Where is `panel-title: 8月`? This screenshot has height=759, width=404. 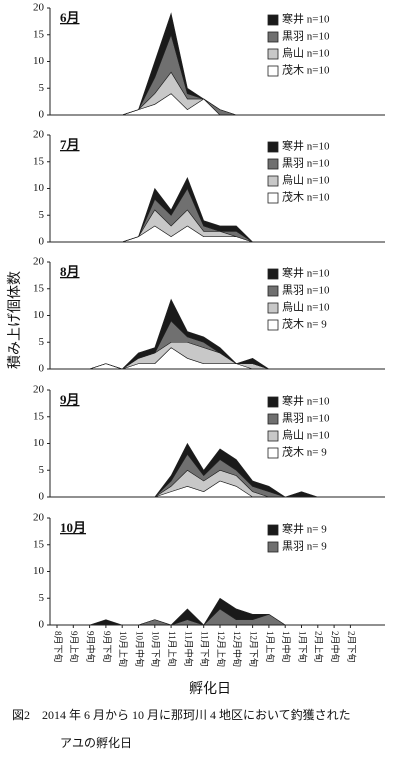 panel-title: 8月 is located at coordinates (70, 271).